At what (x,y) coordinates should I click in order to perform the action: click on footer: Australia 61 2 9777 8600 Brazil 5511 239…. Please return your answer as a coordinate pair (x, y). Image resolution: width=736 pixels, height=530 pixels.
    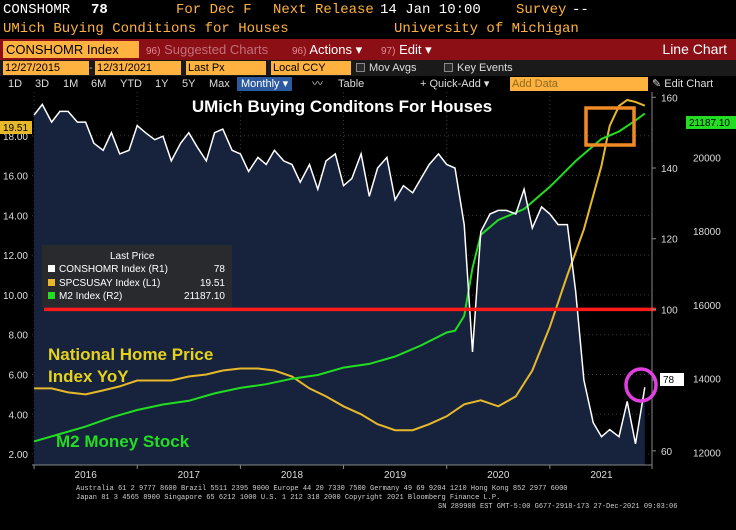
    Looking at the image, I should click on (368, 507).